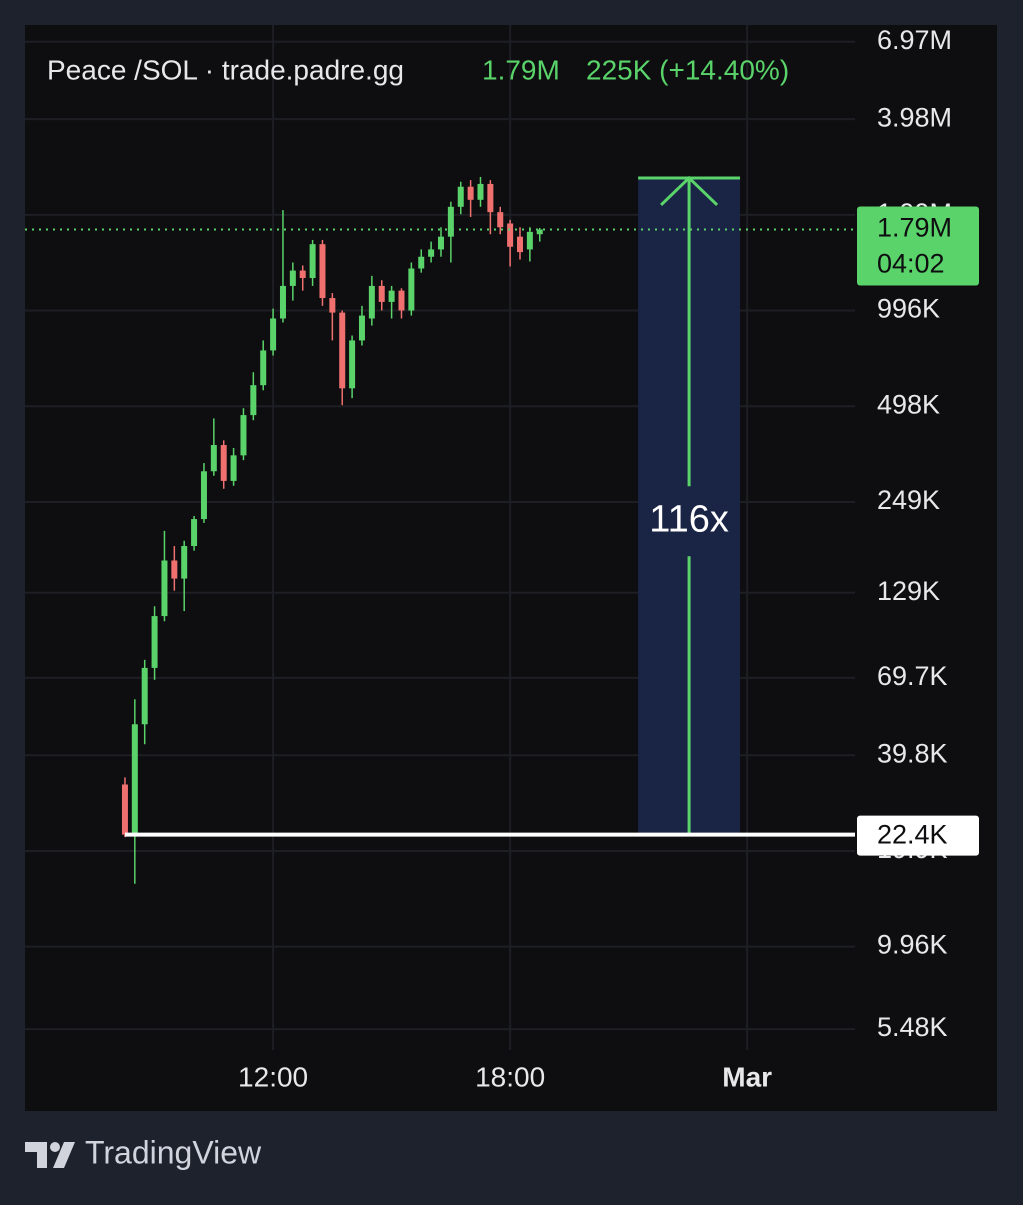 The image size is (1023, 1205). I want to click on y-tick-label: 69.7K, so click(912, 676).